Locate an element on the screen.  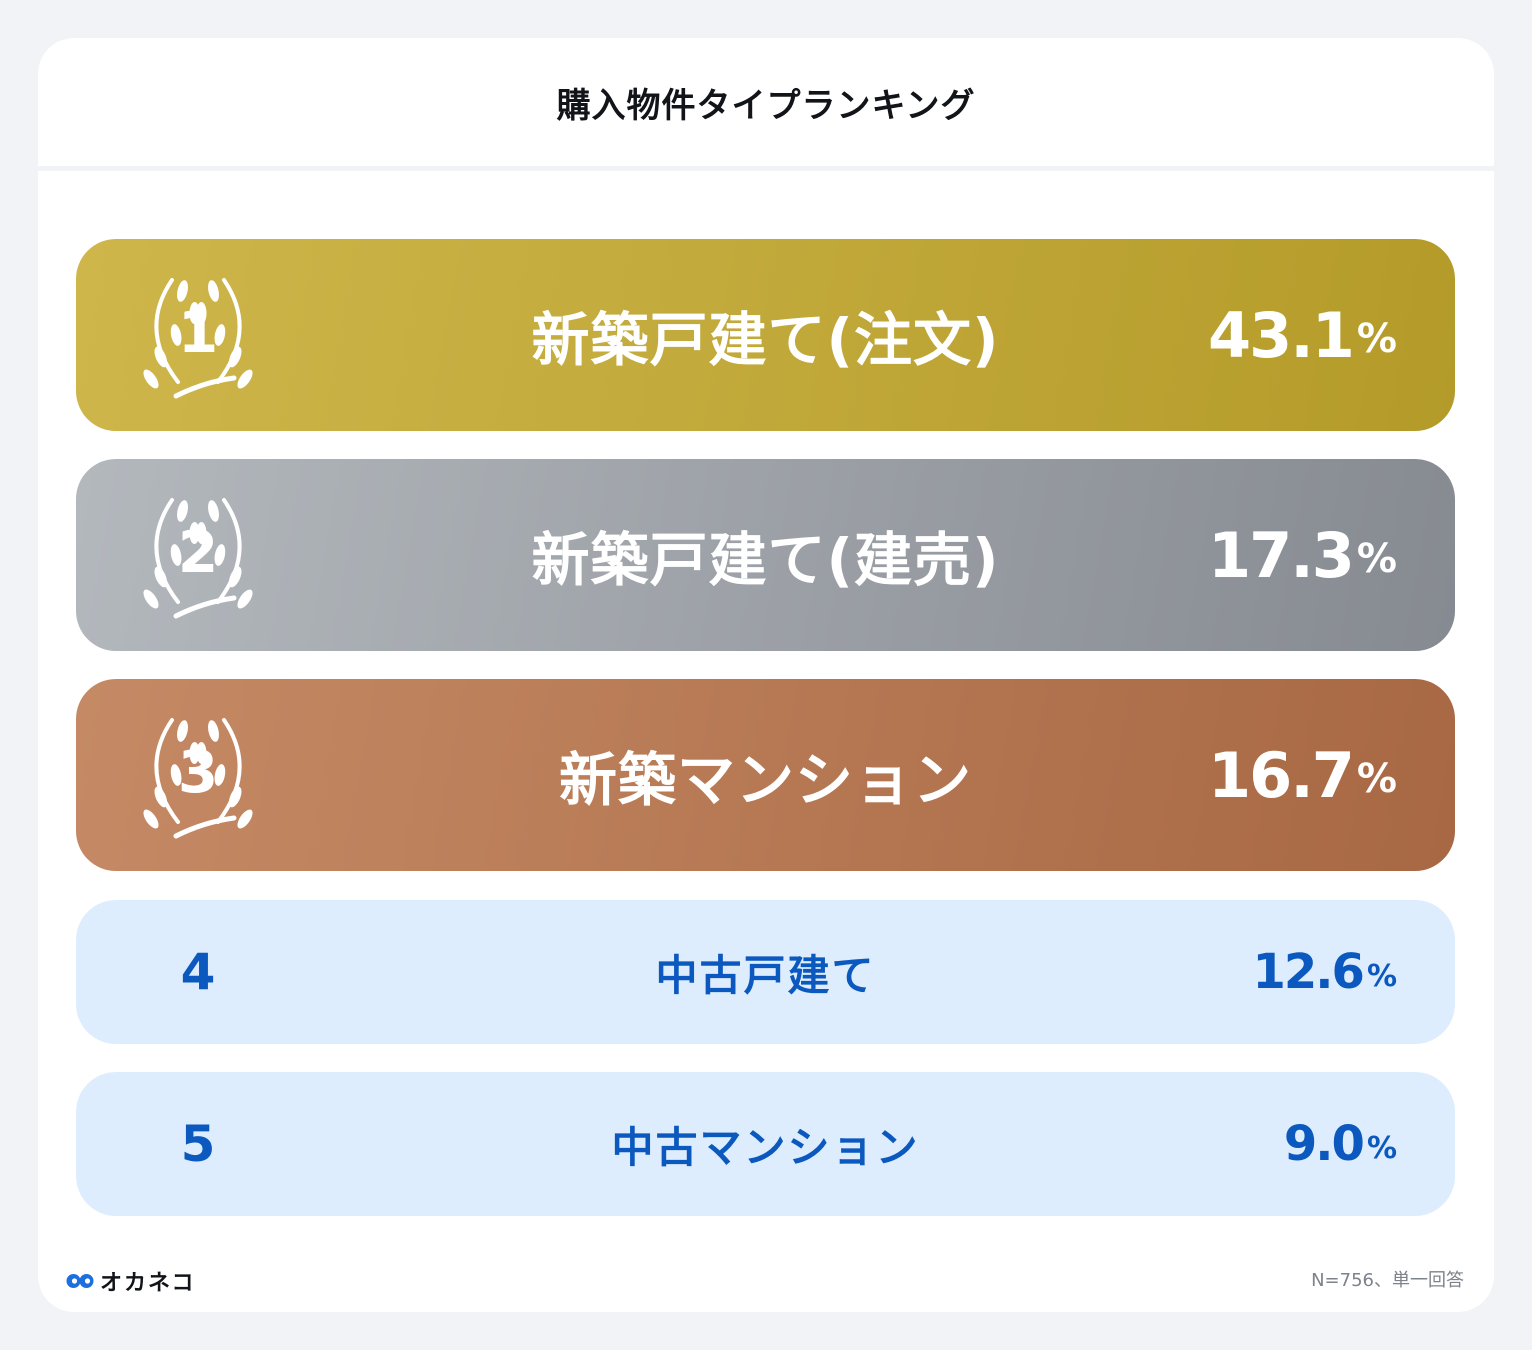
rank-badge: 3 is located at coordinates (198, 775).